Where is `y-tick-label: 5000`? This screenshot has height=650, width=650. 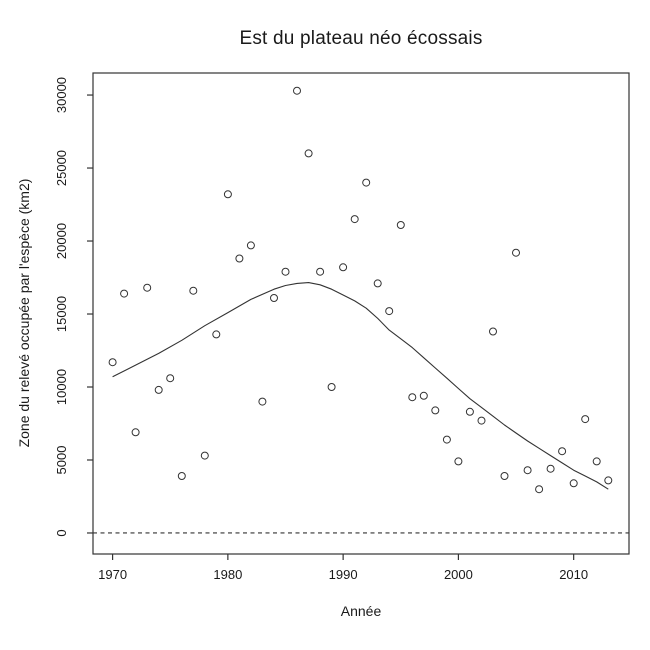 y-tick-label: 5000 is located at coordinates (61, 460).